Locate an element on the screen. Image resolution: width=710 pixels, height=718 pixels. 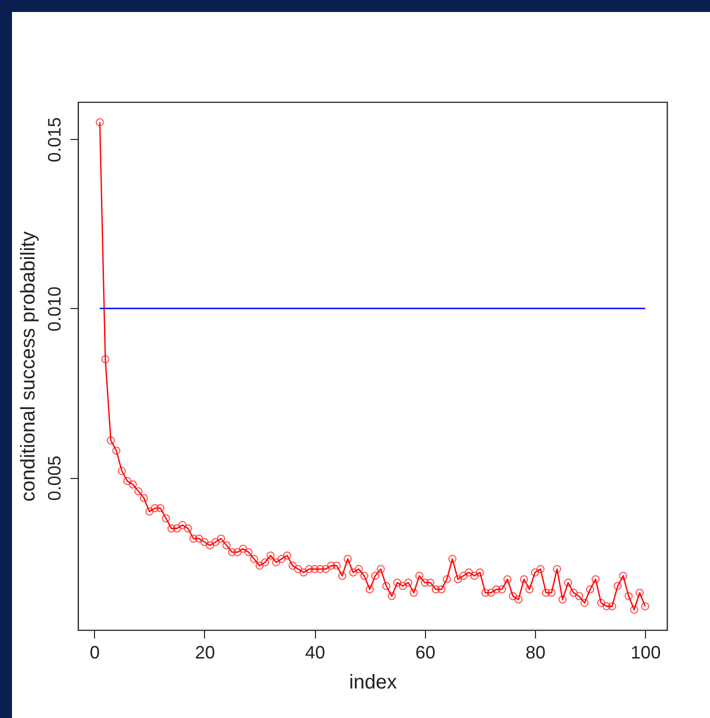
x-tick-label: 80 is located at coordinates (535, 652).